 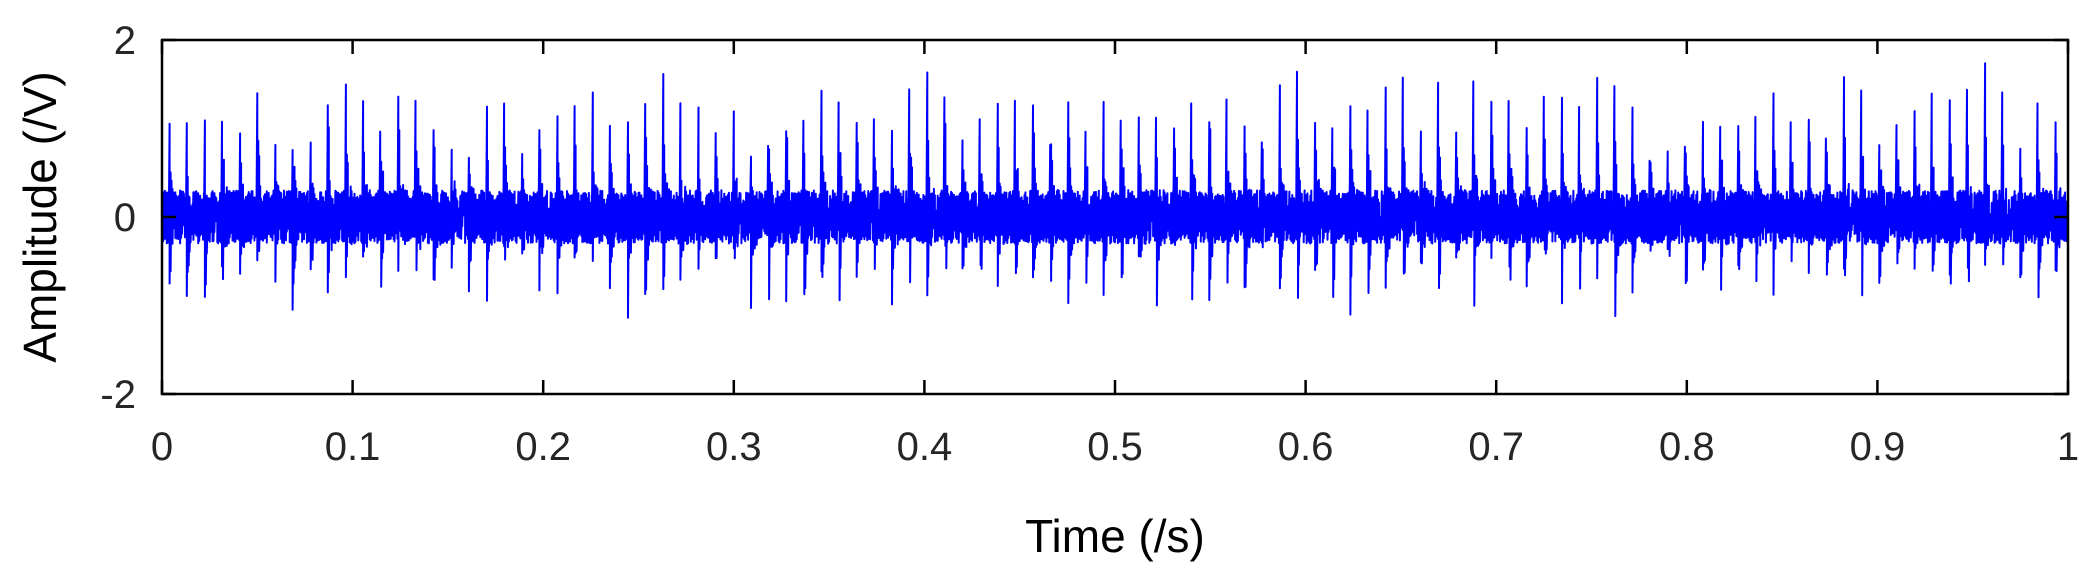 I want to click on x-tick-label: 0.2, so click(x=543, y=447).